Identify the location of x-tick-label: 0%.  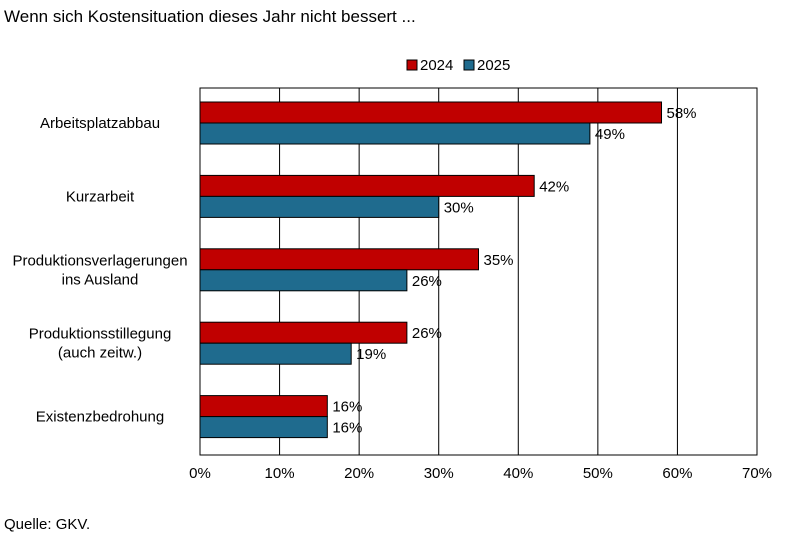
(200, 473).